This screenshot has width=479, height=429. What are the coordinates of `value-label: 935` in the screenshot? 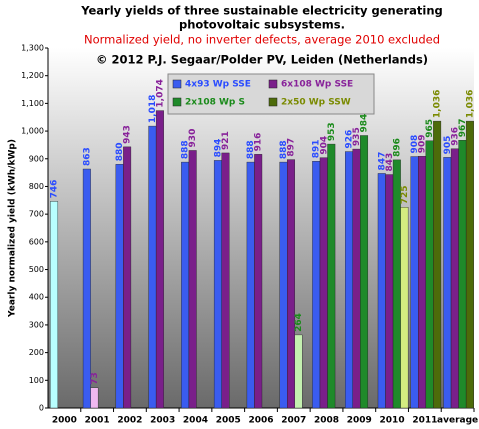 It's located at (357, 136).